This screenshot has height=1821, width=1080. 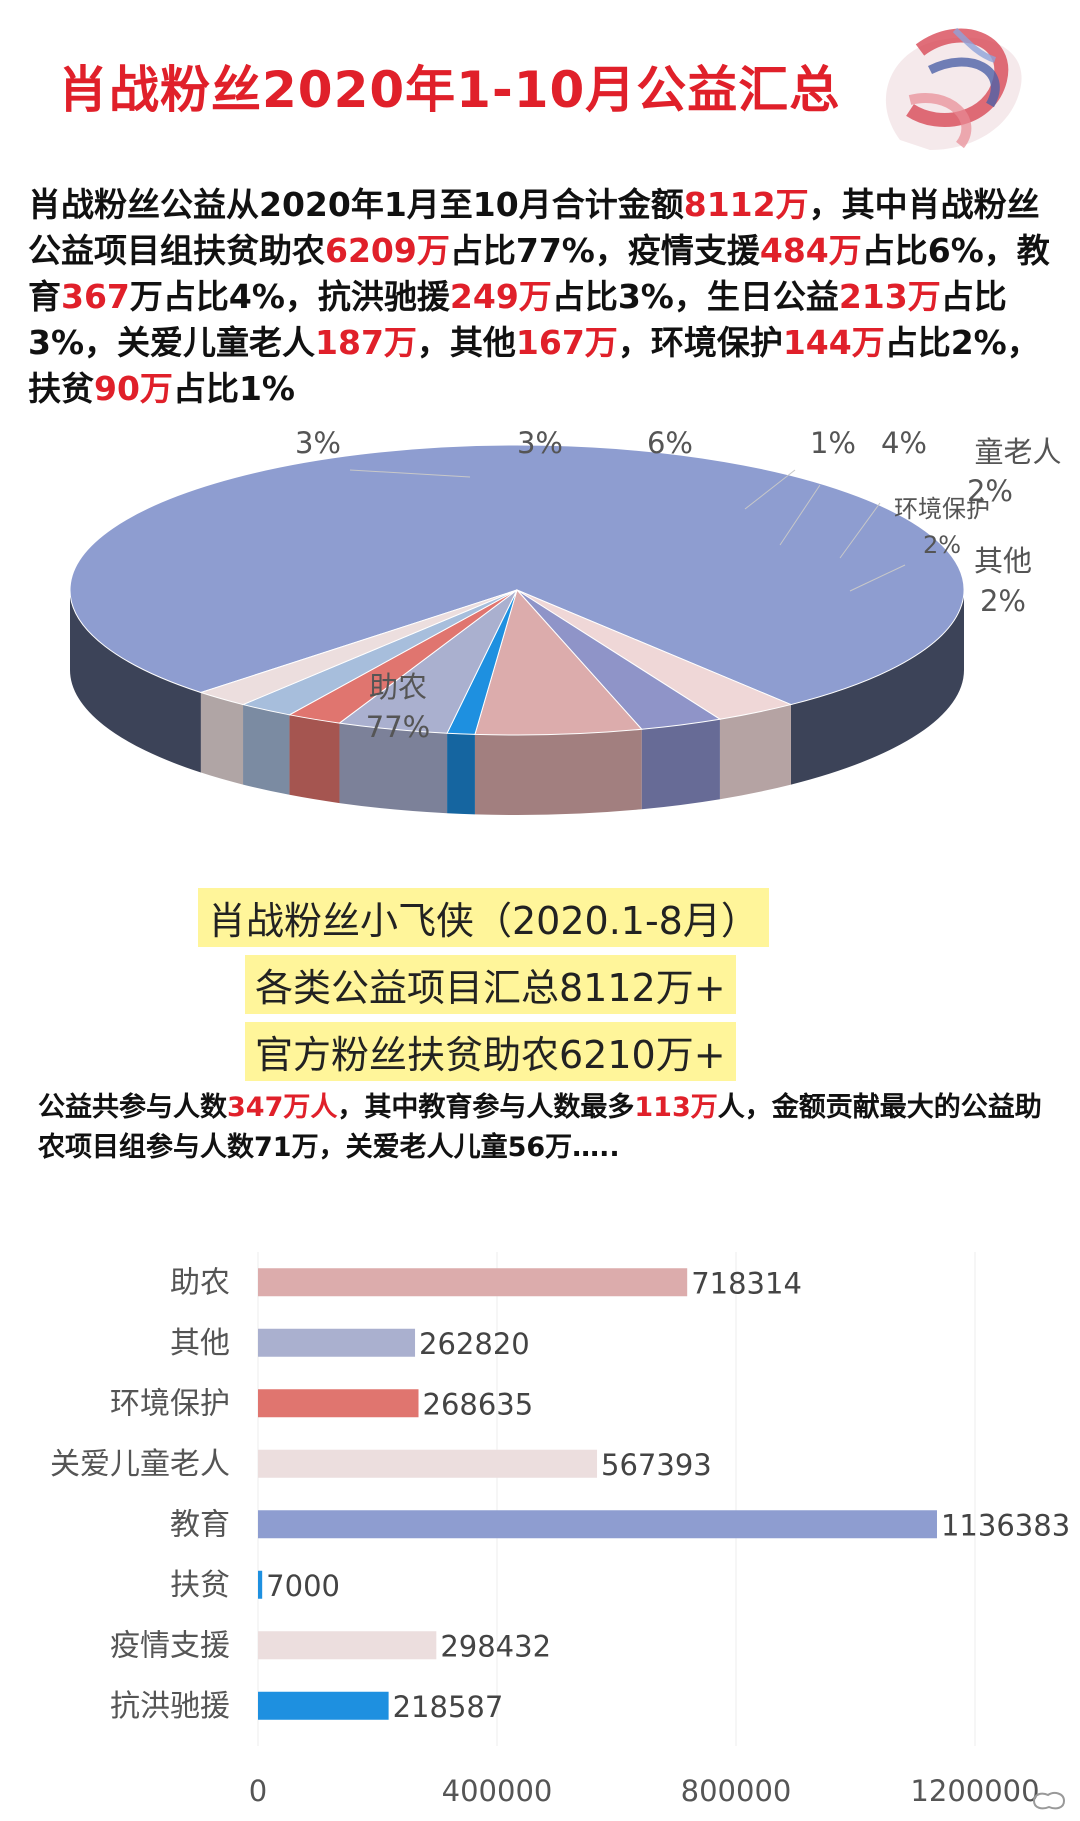 What do you see at coordinates (810, 250) in the screenshot?
I see `highlight-value: 484万` at bounding box center [810, 250].